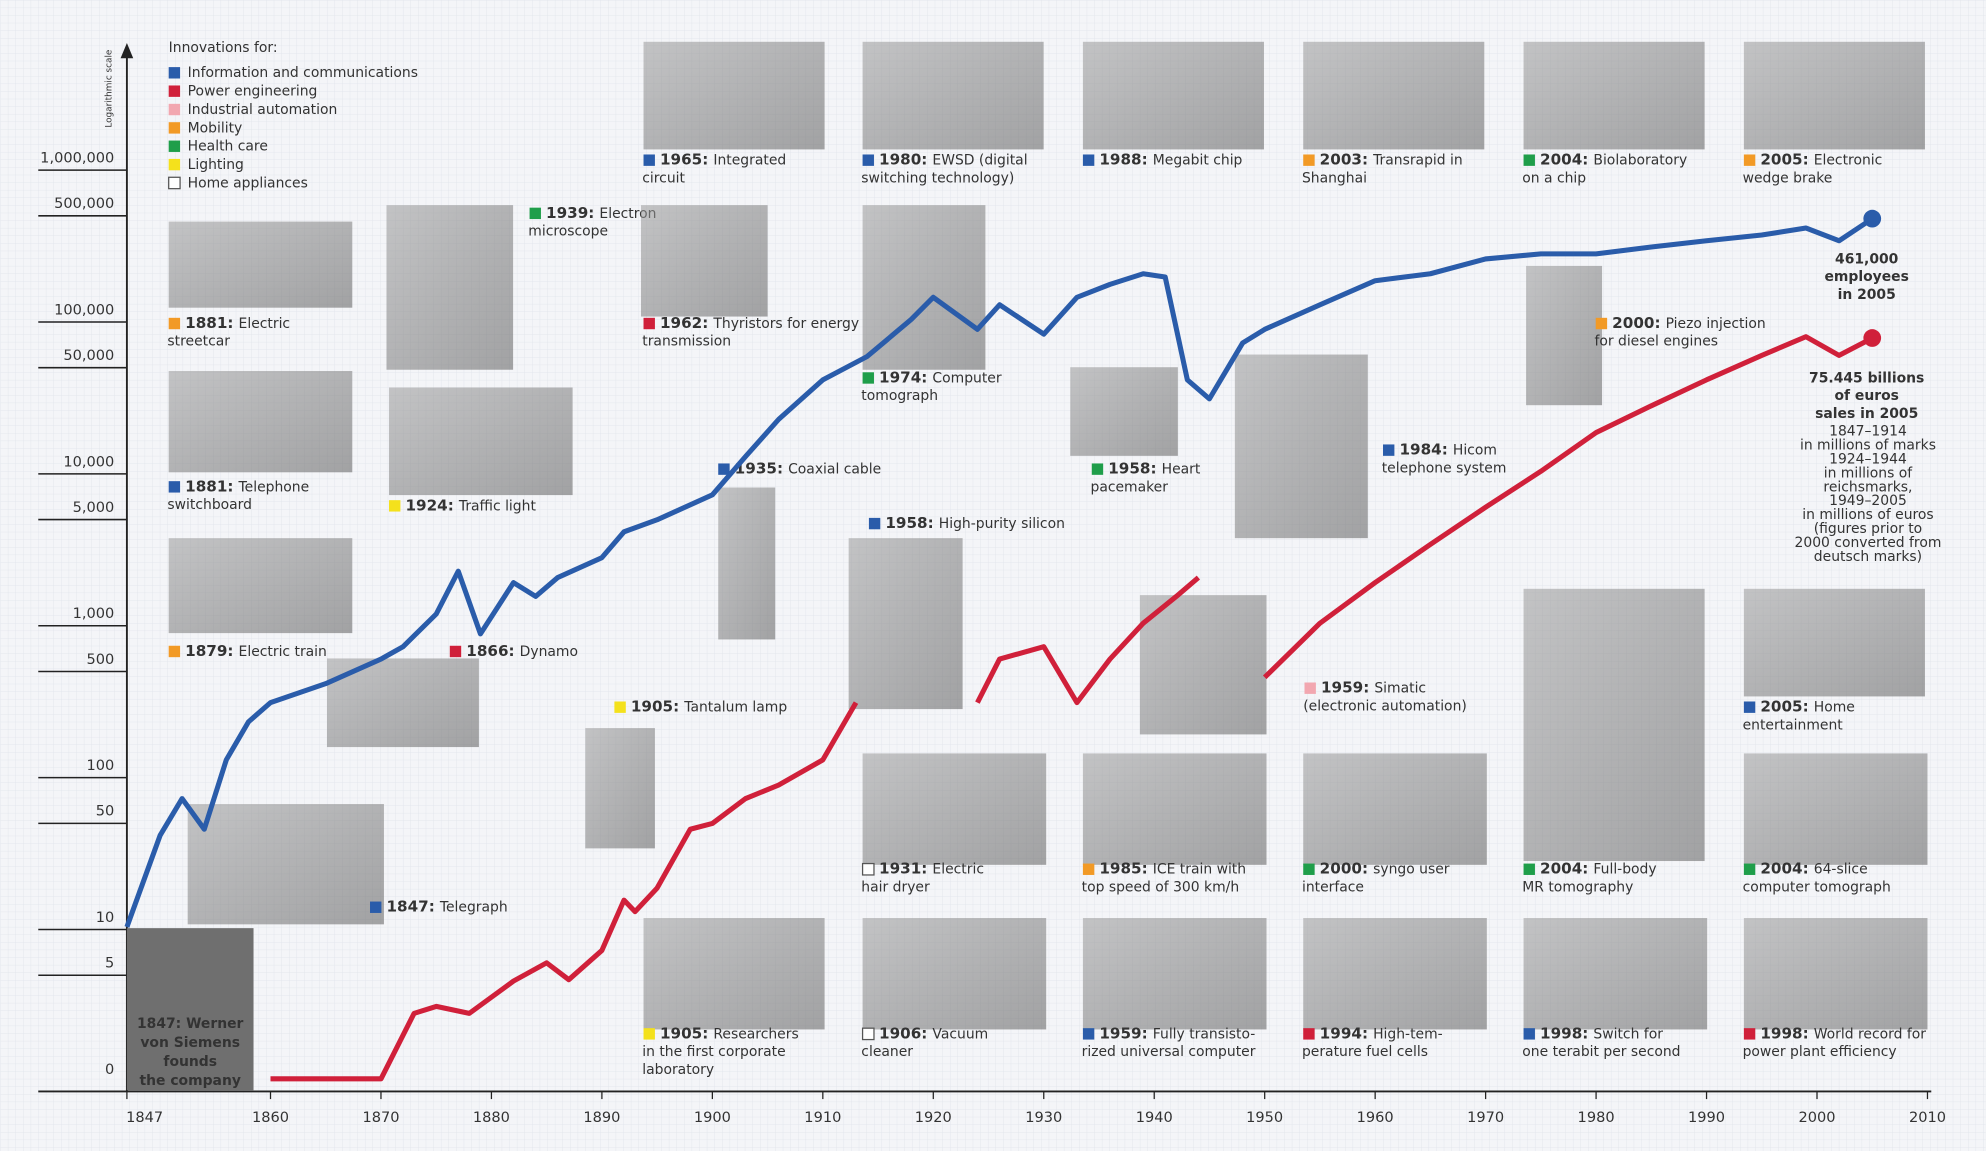 Image resolution: width=1986 pixels, height=1151 pixels. Describe the element at coordinates (895, 887) in the screenshot. I see `innovation-text: hair dryer` at that location.